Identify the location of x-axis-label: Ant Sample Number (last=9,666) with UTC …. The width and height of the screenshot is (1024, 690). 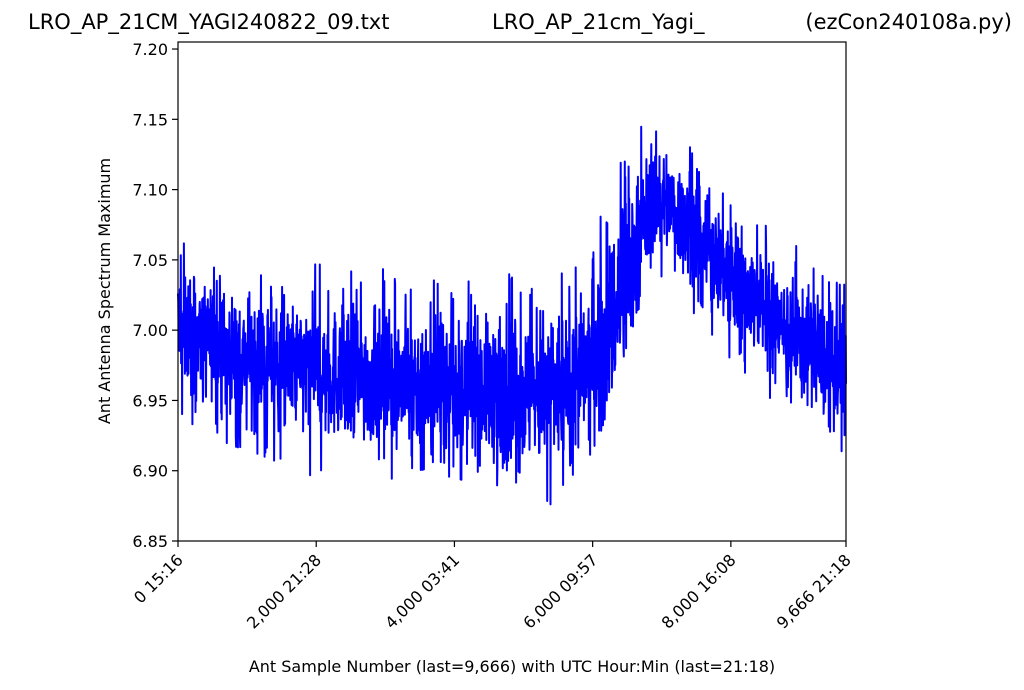
(512, 666).